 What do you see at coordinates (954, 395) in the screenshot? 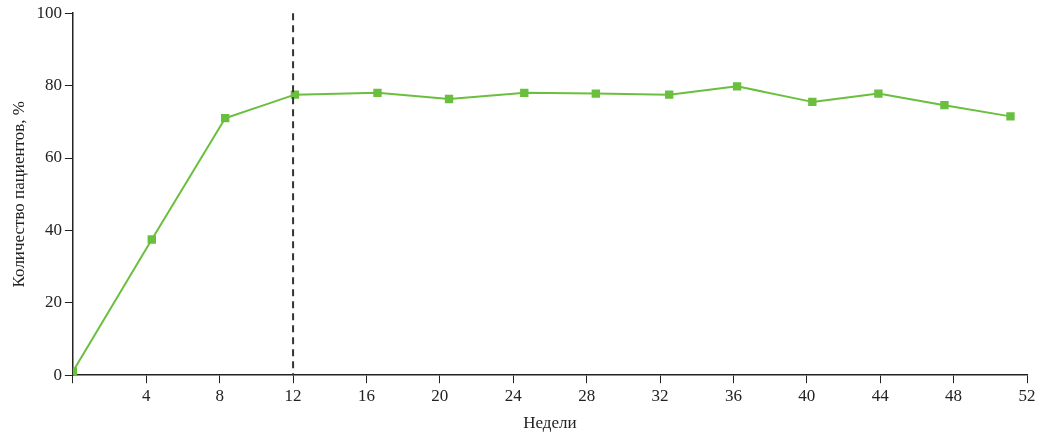
I see `x-tick-label: 48` at bounding box center [954, 395].